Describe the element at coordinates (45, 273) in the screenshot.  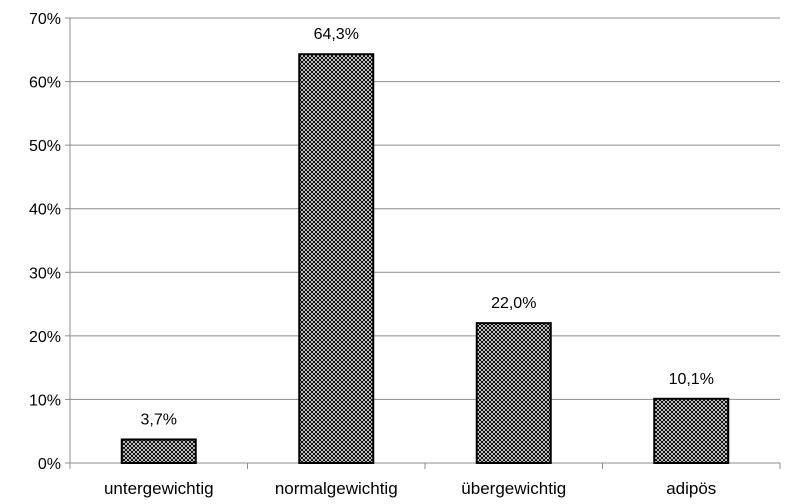
I see `y-tick-label: 30%` at that location.